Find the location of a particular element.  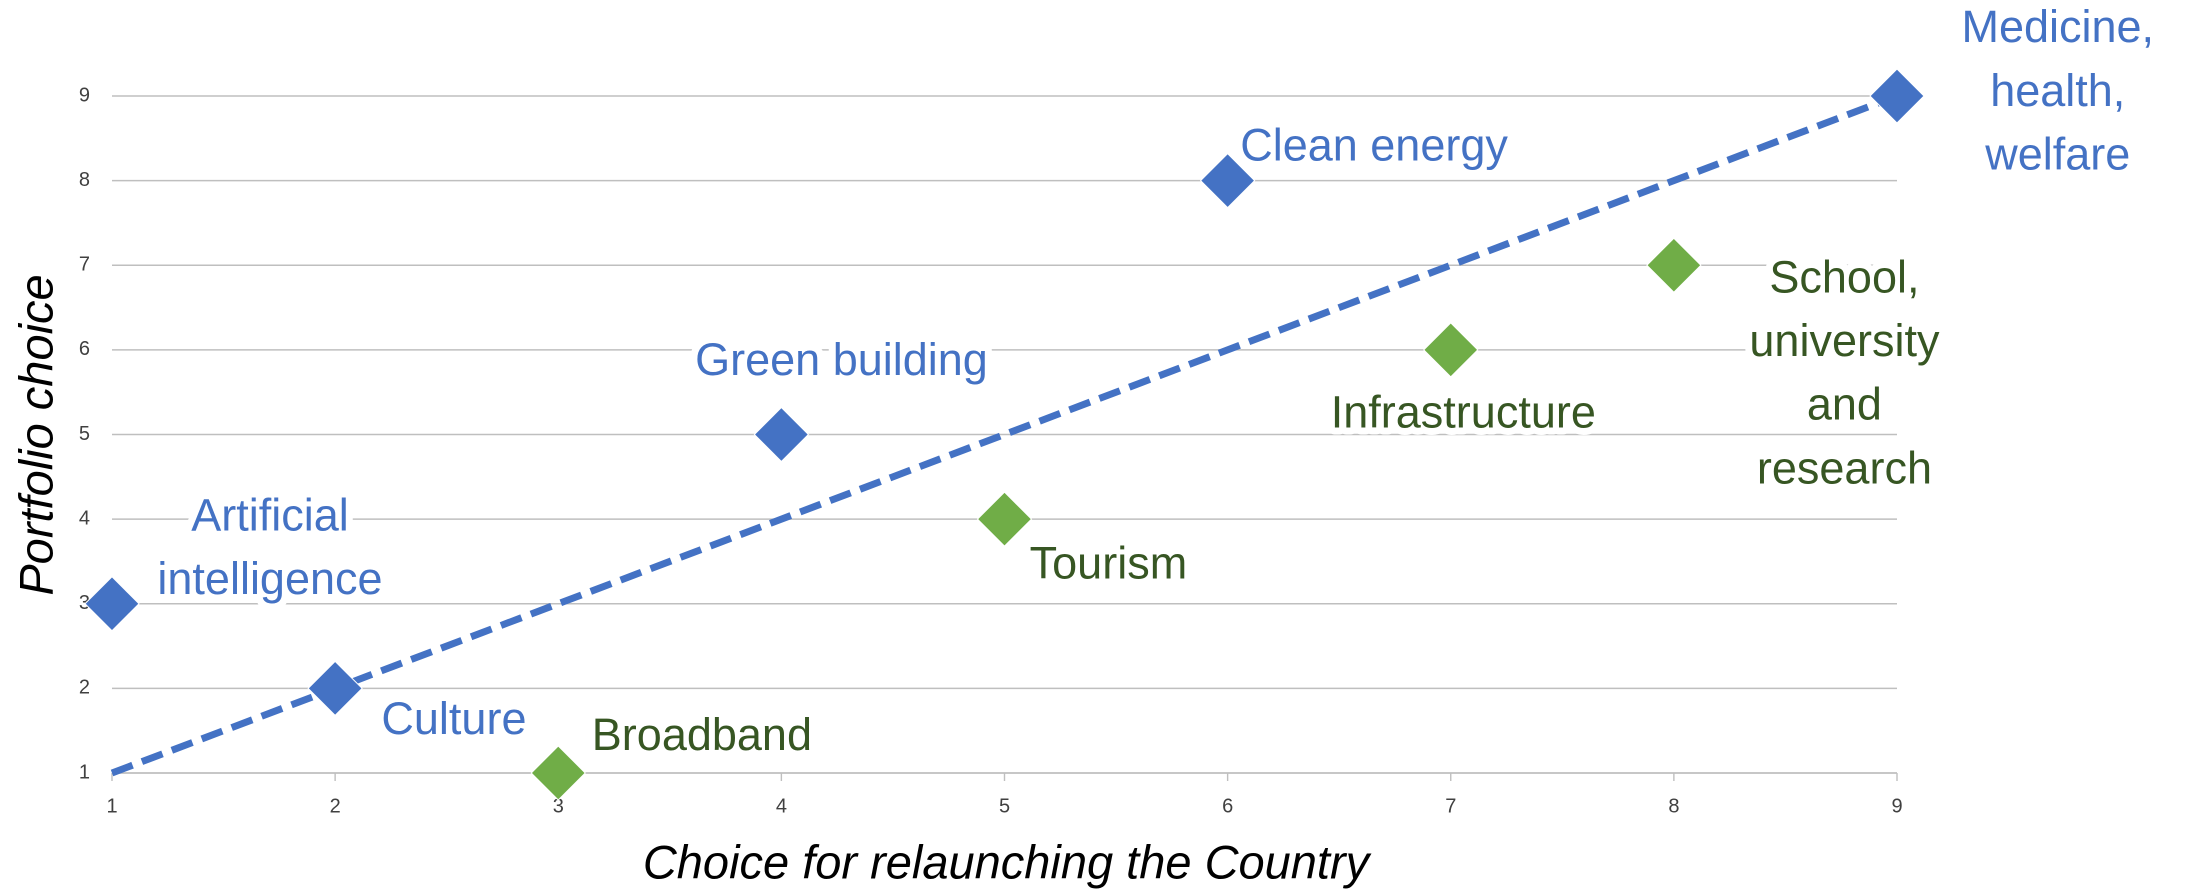

x-tick-label: 3 is located at coordinates (558, 806).